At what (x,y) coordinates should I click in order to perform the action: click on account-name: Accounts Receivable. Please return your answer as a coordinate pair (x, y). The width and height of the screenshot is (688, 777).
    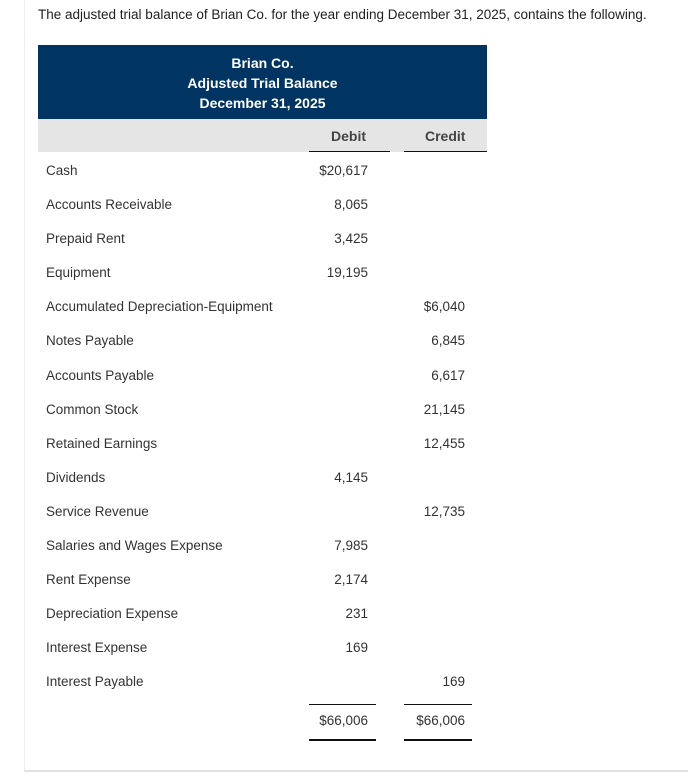
    Looking at the image, I should click on (109, 205).